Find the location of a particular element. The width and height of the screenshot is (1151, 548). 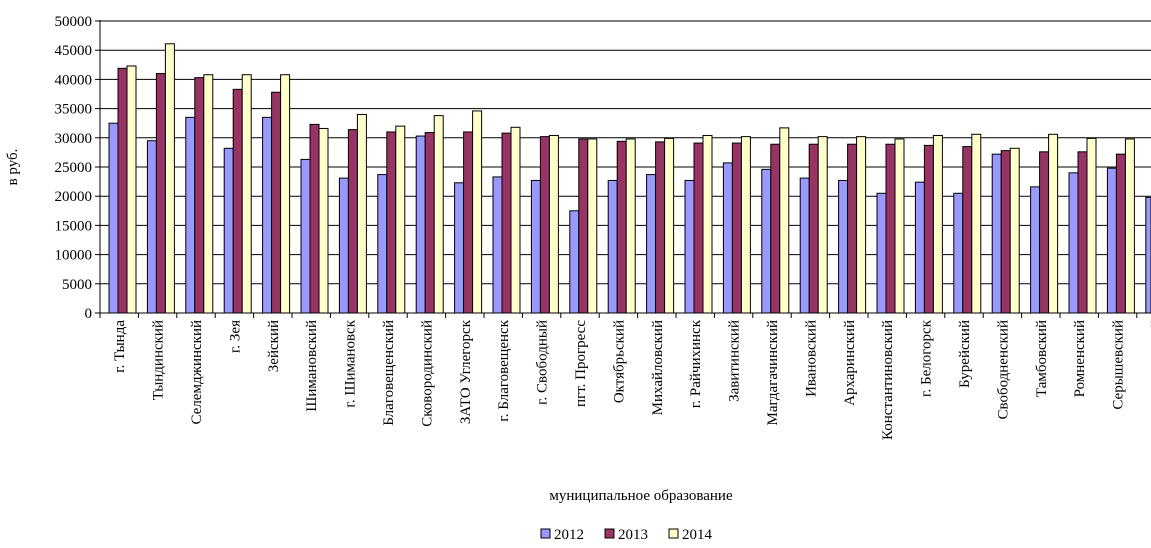

x-axis-title: муниципальное образование is located at coordinates (641, 496).